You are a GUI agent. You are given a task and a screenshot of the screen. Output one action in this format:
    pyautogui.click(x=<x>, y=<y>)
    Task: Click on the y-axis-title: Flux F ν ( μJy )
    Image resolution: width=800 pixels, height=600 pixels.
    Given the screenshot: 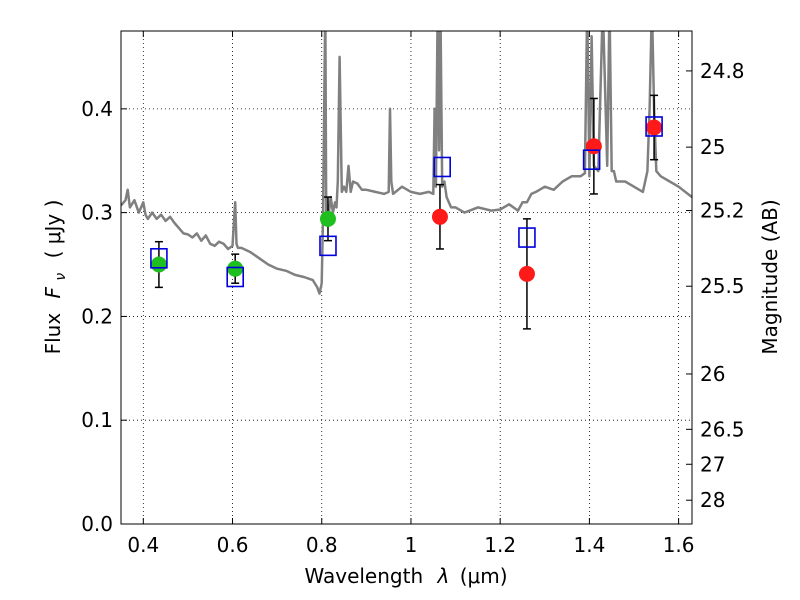 What is the action you would take?
    pyautogui.click(x=55, y=277)
    